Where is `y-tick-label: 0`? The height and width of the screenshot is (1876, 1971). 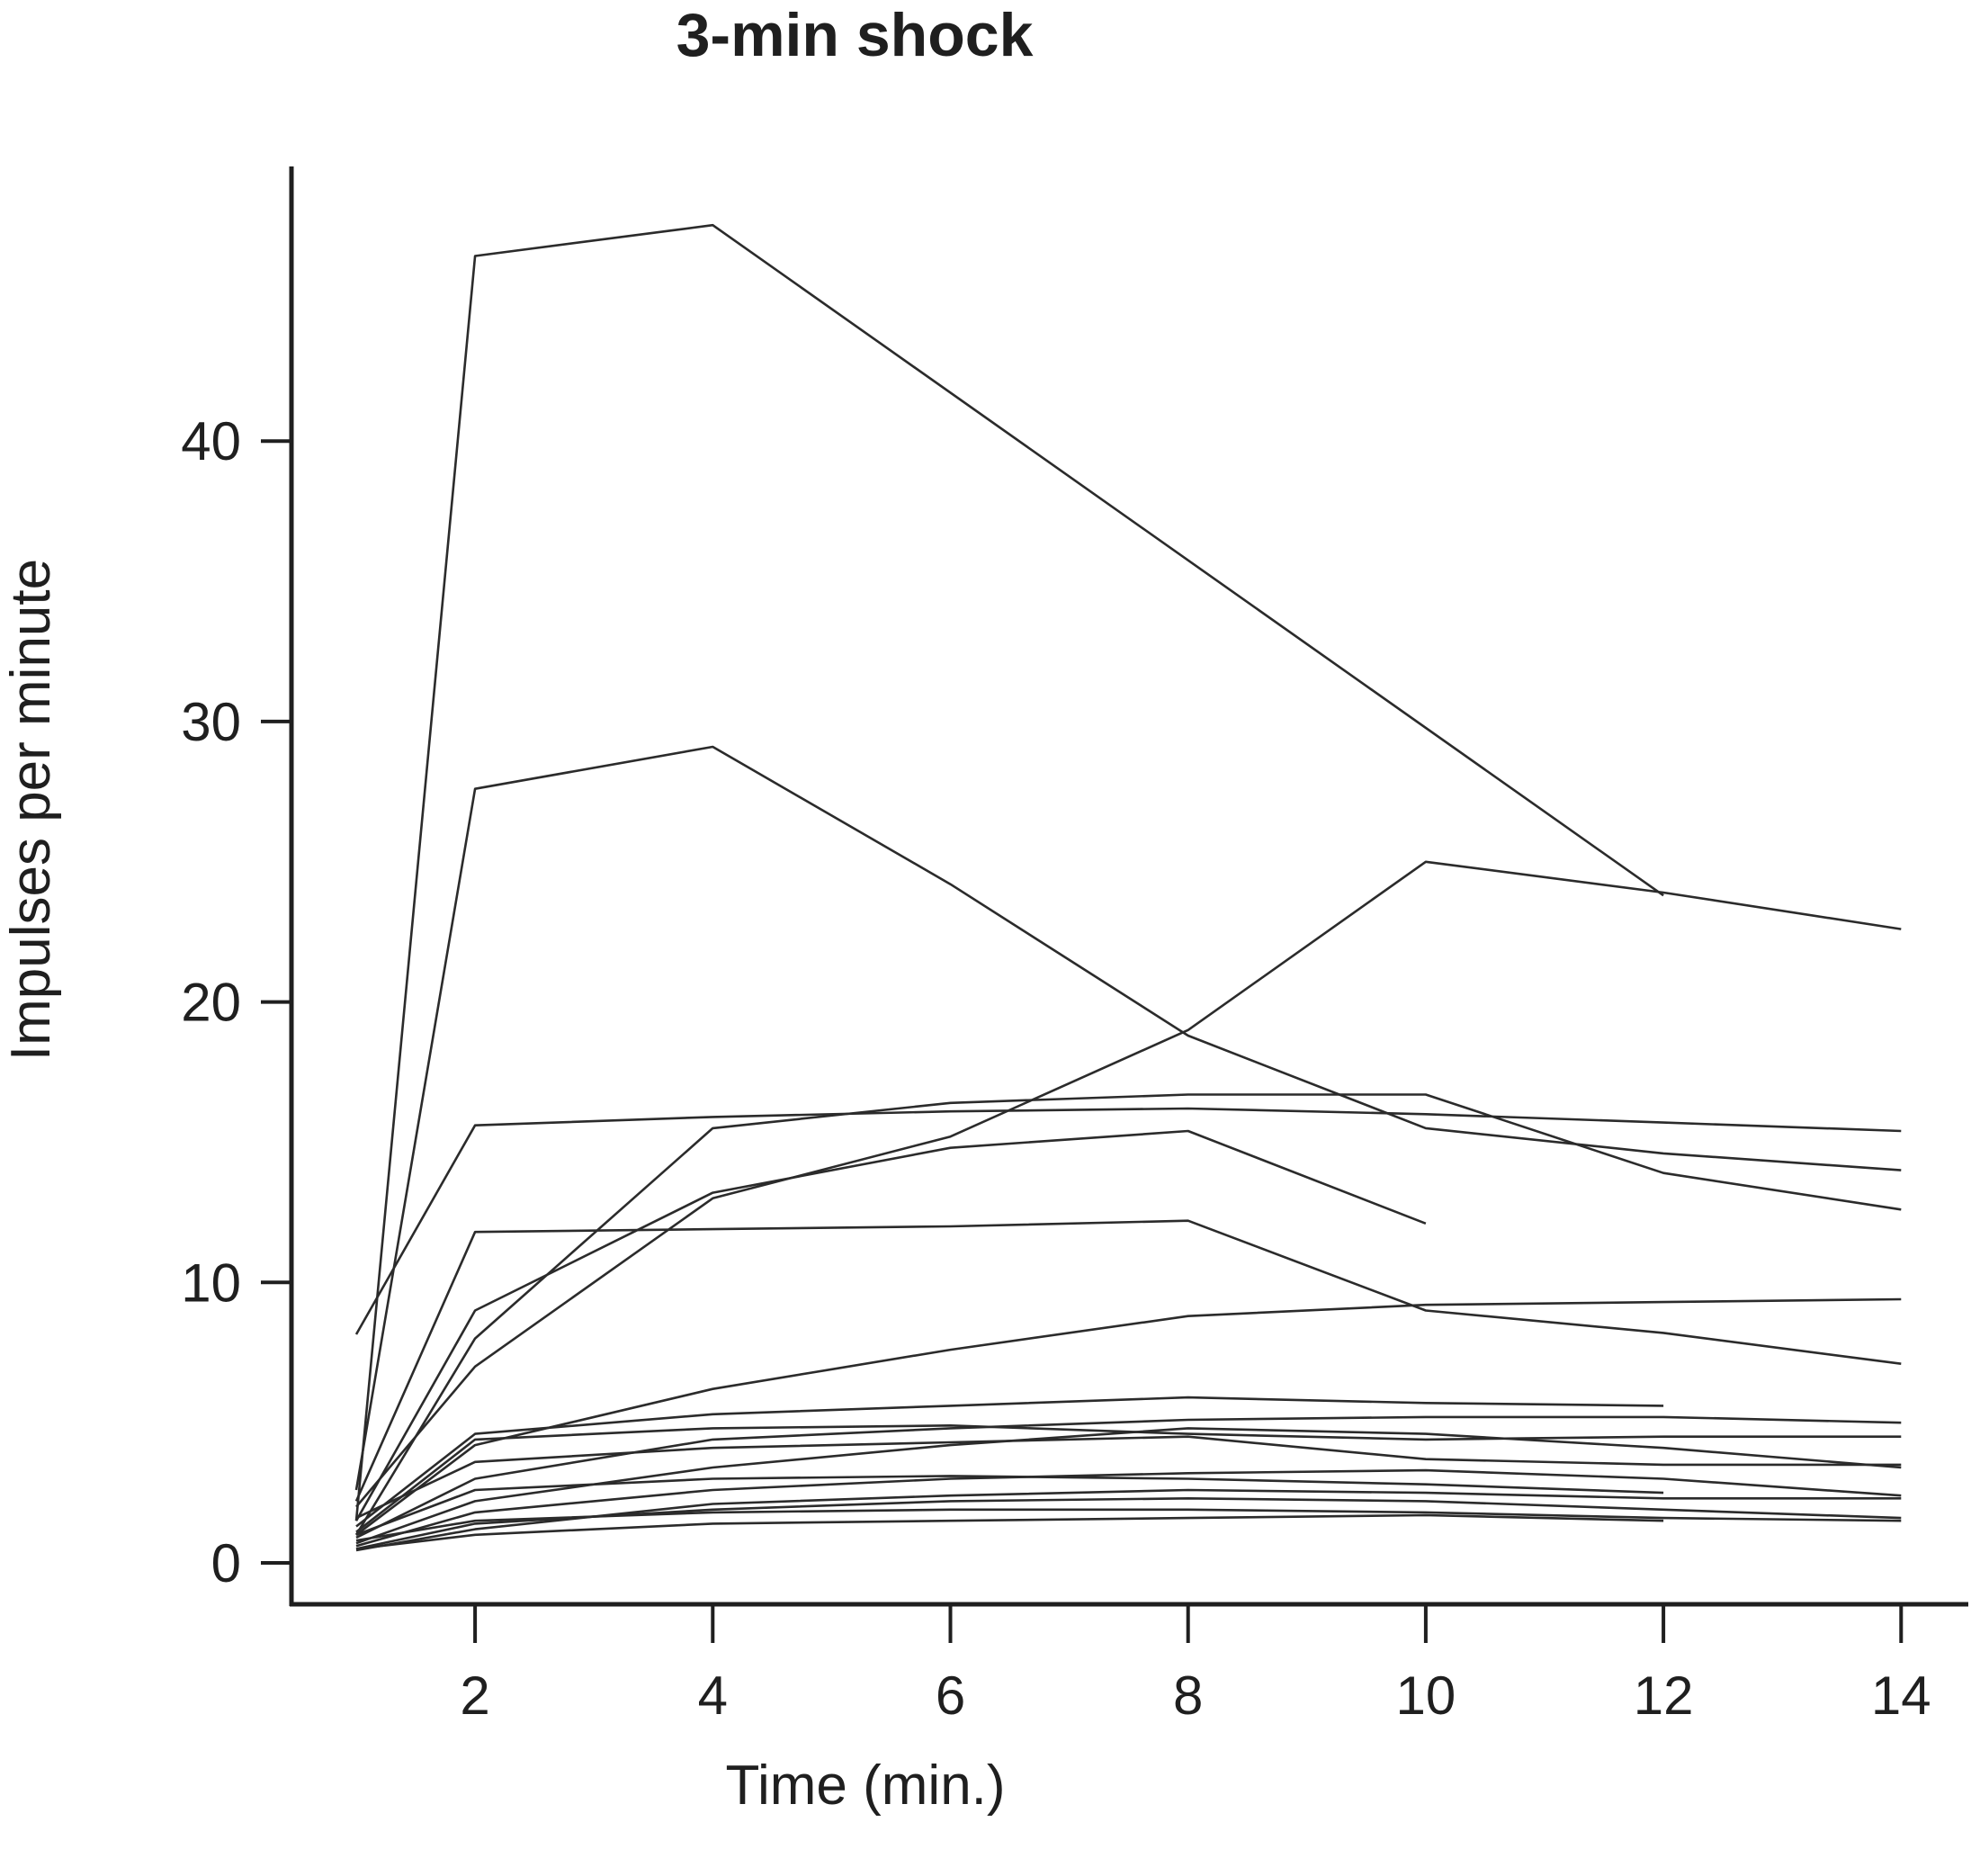 y-tick-label: 0 is located at coordinates (226, 1563).